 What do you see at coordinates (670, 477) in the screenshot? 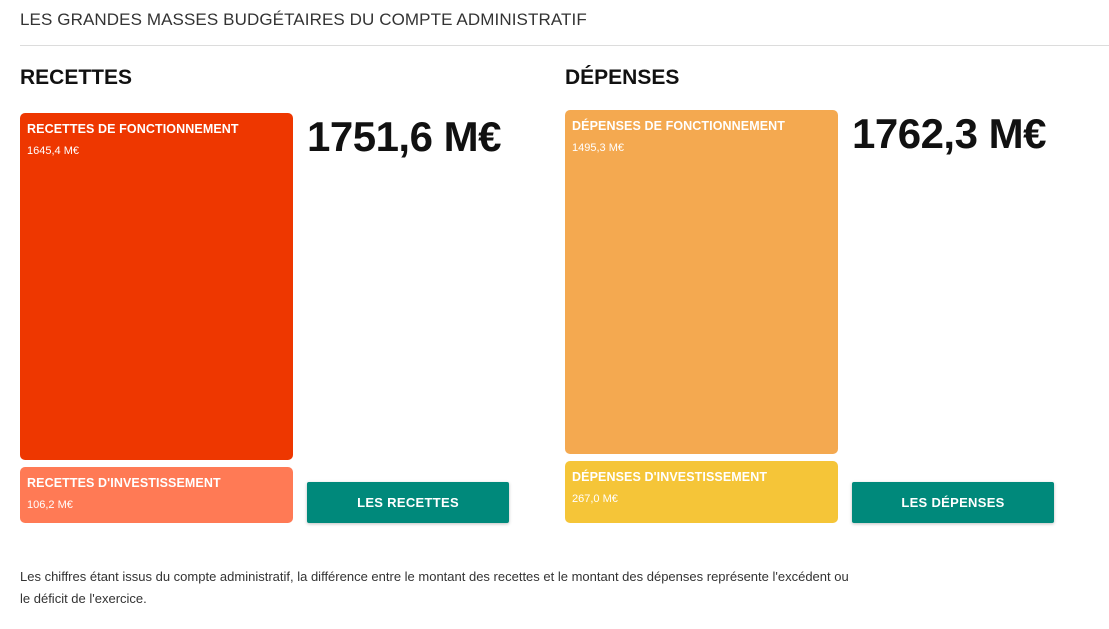
I see `depenses-investissement-label: DÉPENSES D'INVESTISSEMENT` at bounding box center [670, 477].